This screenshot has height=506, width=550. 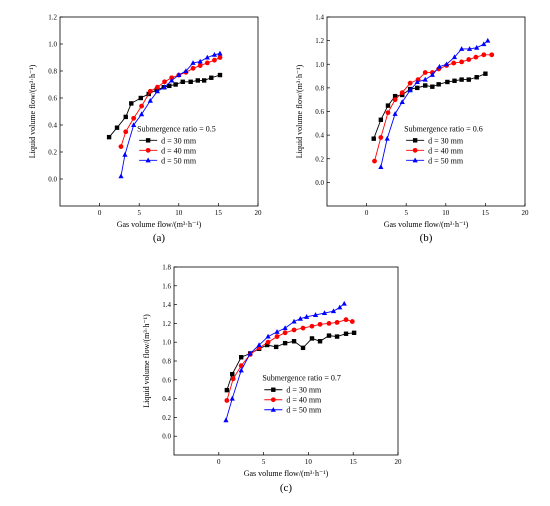 I want to click on x-tick-label: 10, so click(x=309, y=462).